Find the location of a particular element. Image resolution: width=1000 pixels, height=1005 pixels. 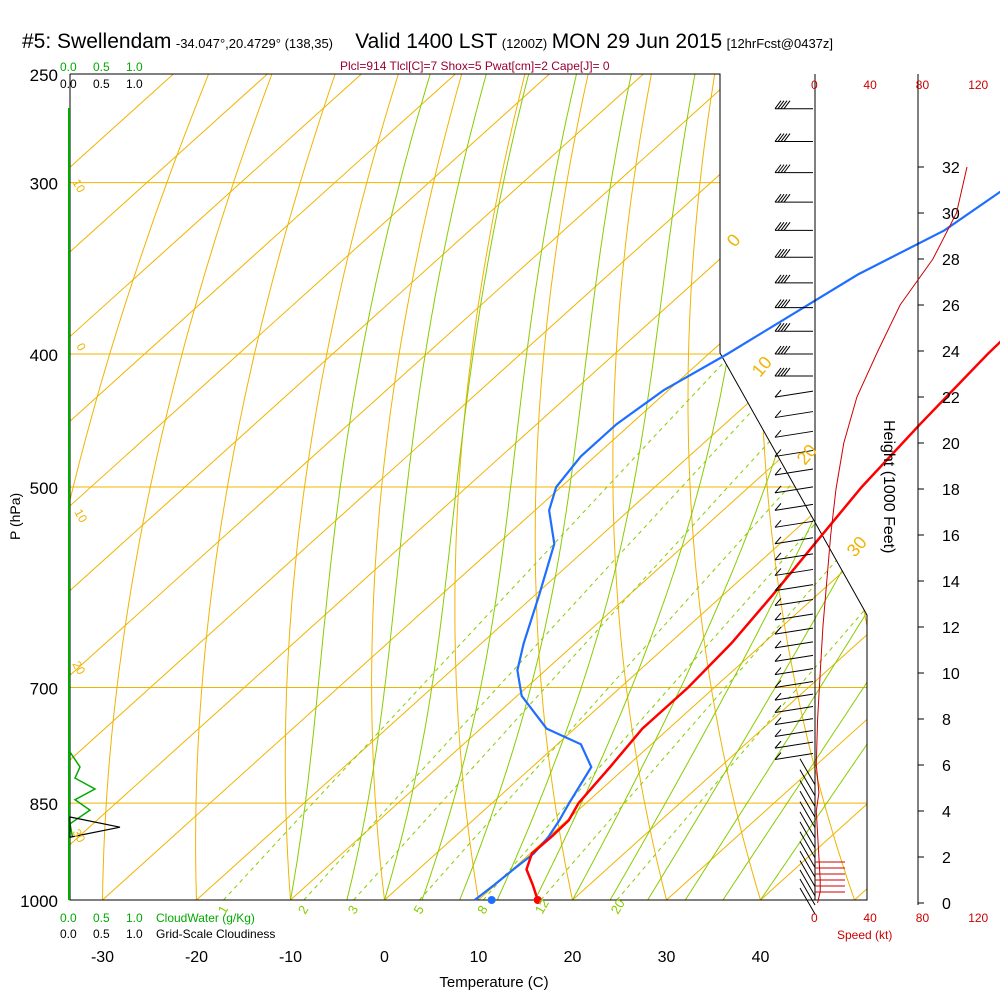

cloudiness-label: Grid-Scale Cloudiness is located at coordinates (215, 934).